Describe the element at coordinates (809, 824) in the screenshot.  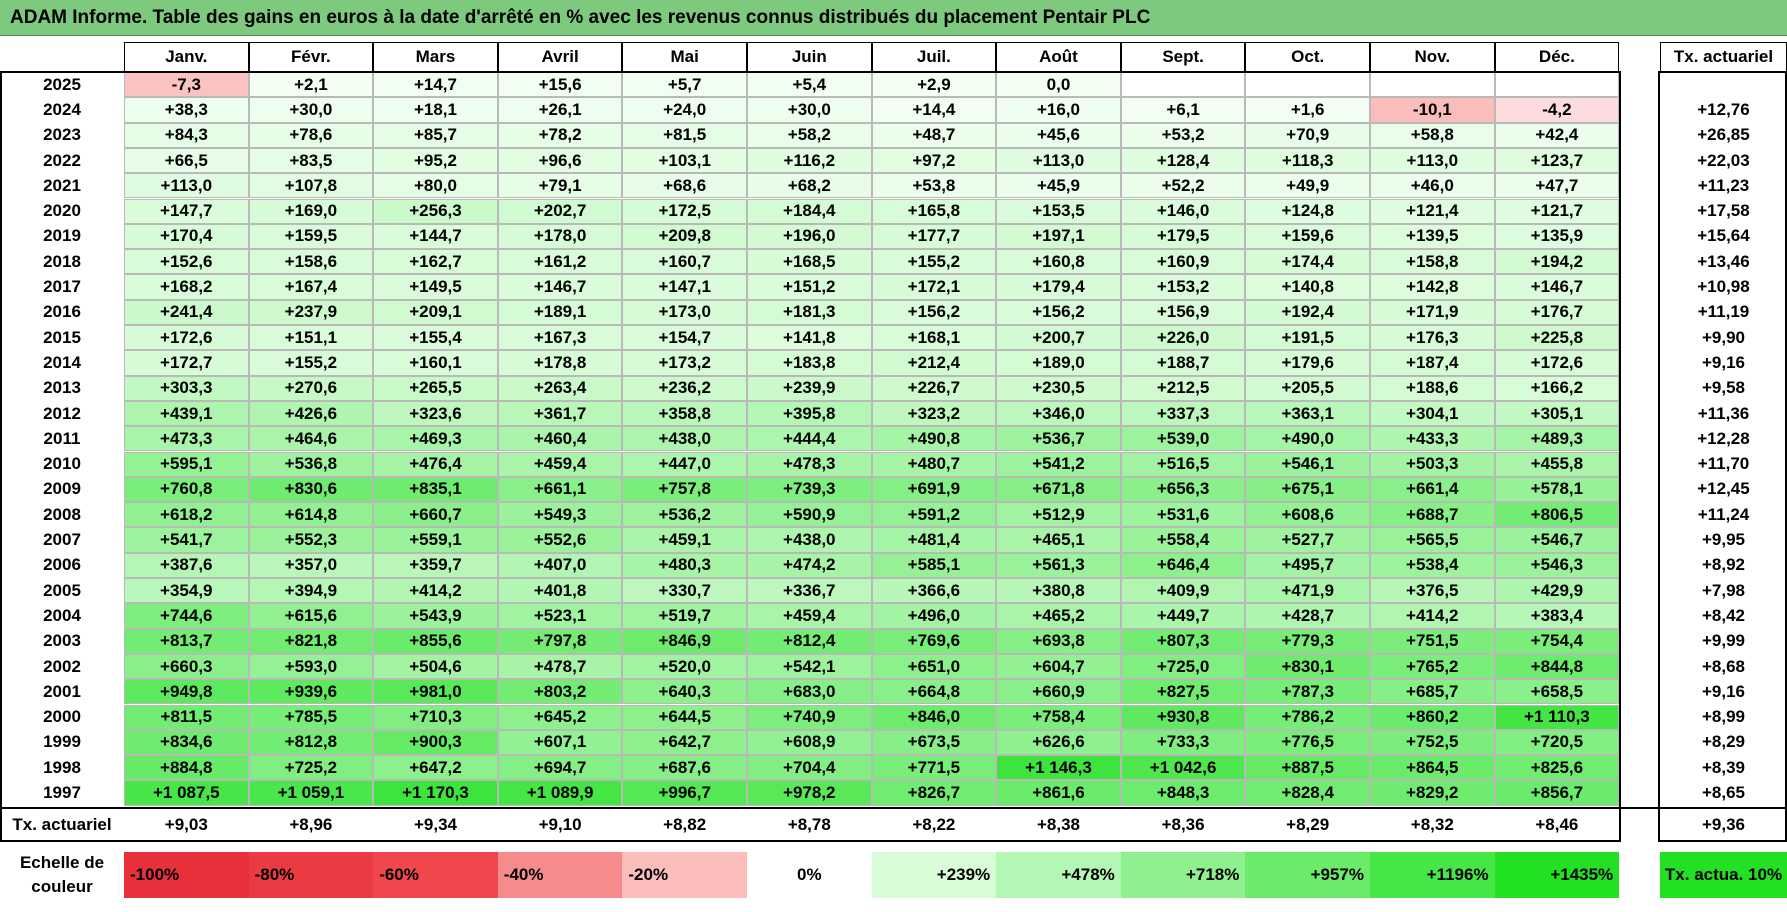
I see `total-row-value: +8,78` at that location.